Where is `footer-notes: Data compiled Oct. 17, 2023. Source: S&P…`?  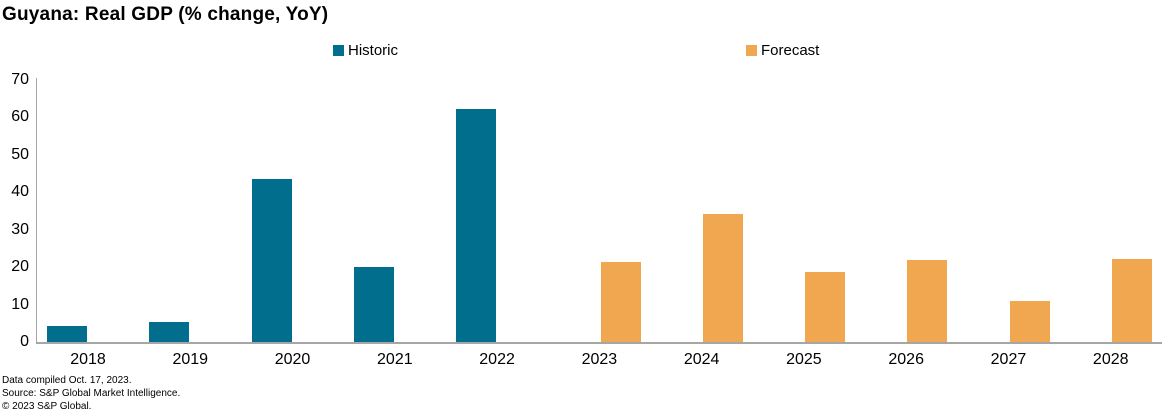 footer-notes: Data compiled Oct. 17, 2023. Source: S&P… is located at coordinates (91, 393).